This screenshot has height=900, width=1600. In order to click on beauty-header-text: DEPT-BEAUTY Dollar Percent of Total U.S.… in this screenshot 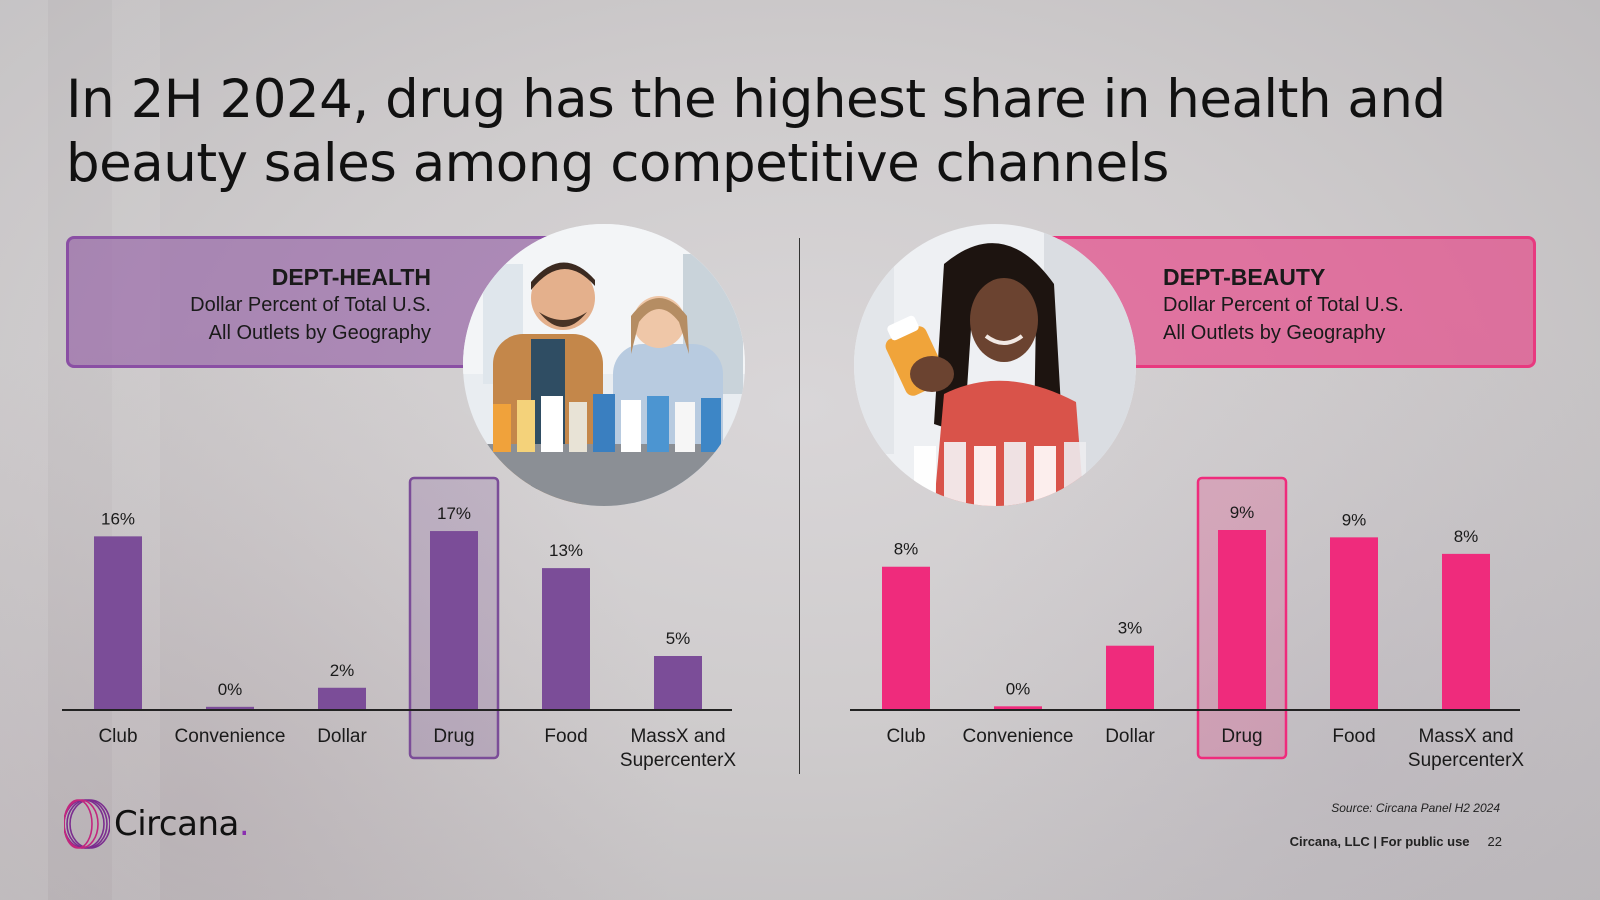, I will do `click(1283, 305)`.